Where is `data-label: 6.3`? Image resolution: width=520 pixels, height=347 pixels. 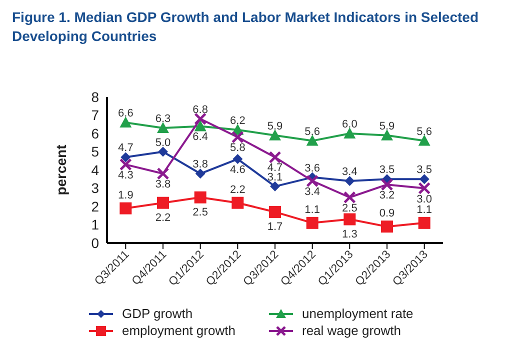 data-label: 6.3 is located at coordinates (163, 119).